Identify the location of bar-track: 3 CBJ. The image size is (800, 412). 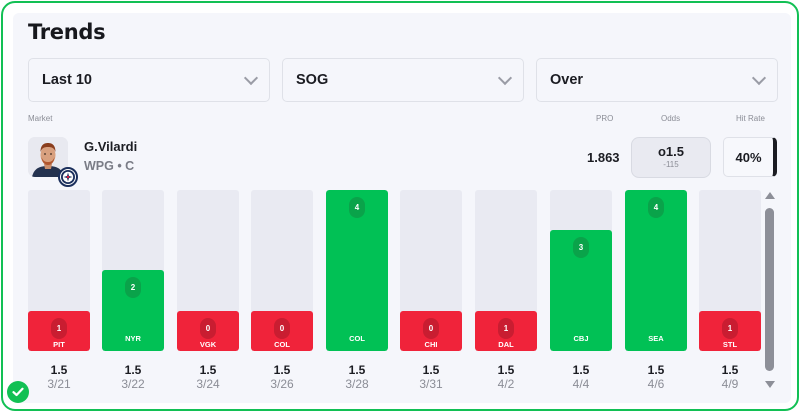
(581, 270).